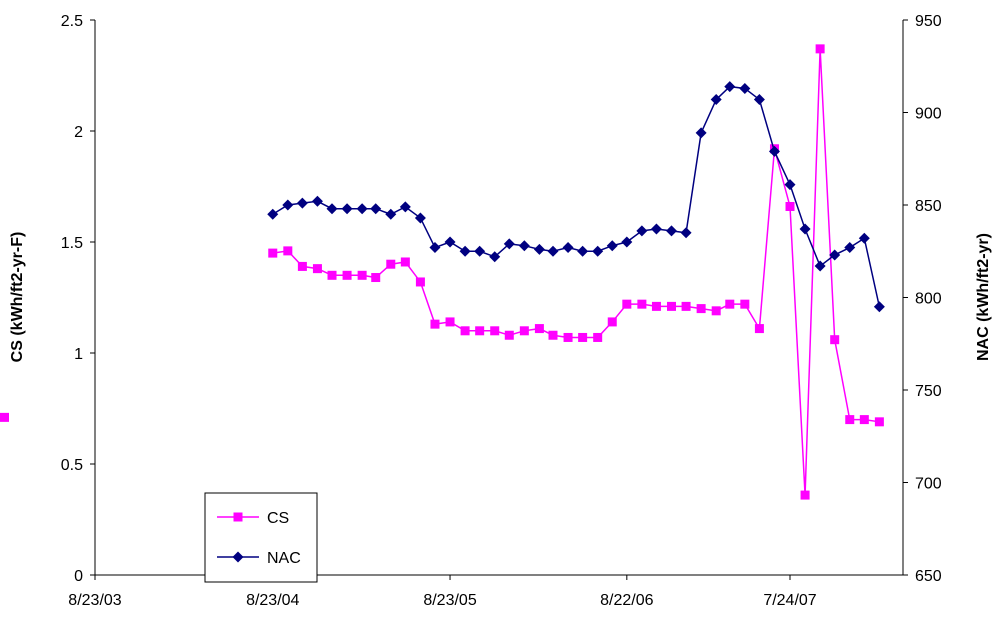  Describe the element at coordinates (449, 600) in the screenshot. I see `x-tick-label: 8/23/05` at that location.